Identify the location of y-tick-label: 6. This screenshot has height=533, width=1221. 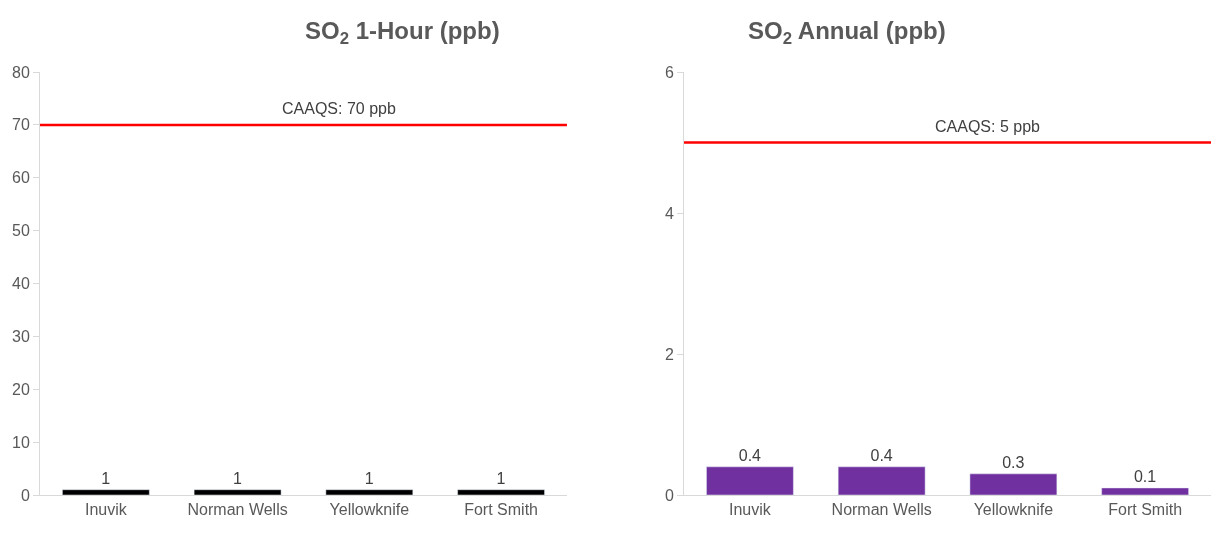
(669, 72).